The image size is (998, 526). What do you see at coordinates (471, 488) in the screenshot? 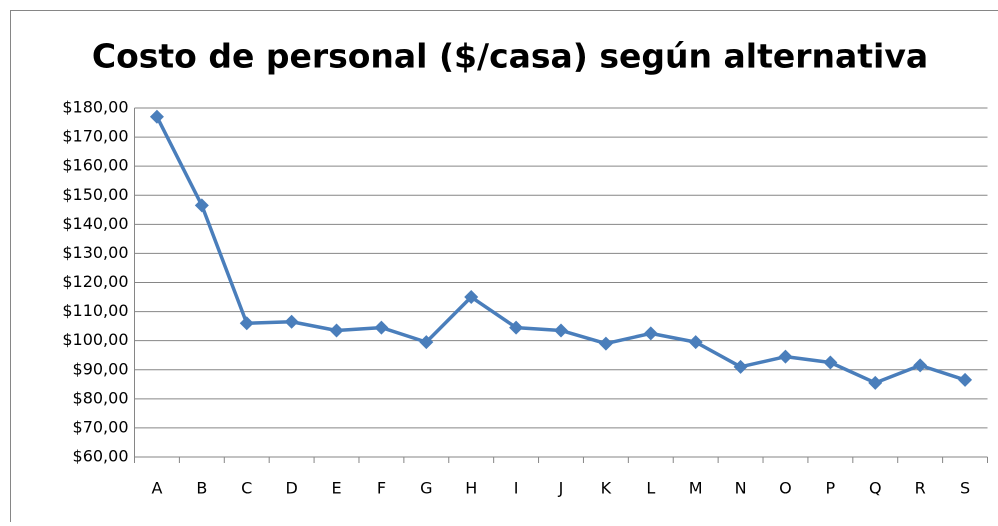
I see `x-tick-label: H` at bounding box center [471, 488].